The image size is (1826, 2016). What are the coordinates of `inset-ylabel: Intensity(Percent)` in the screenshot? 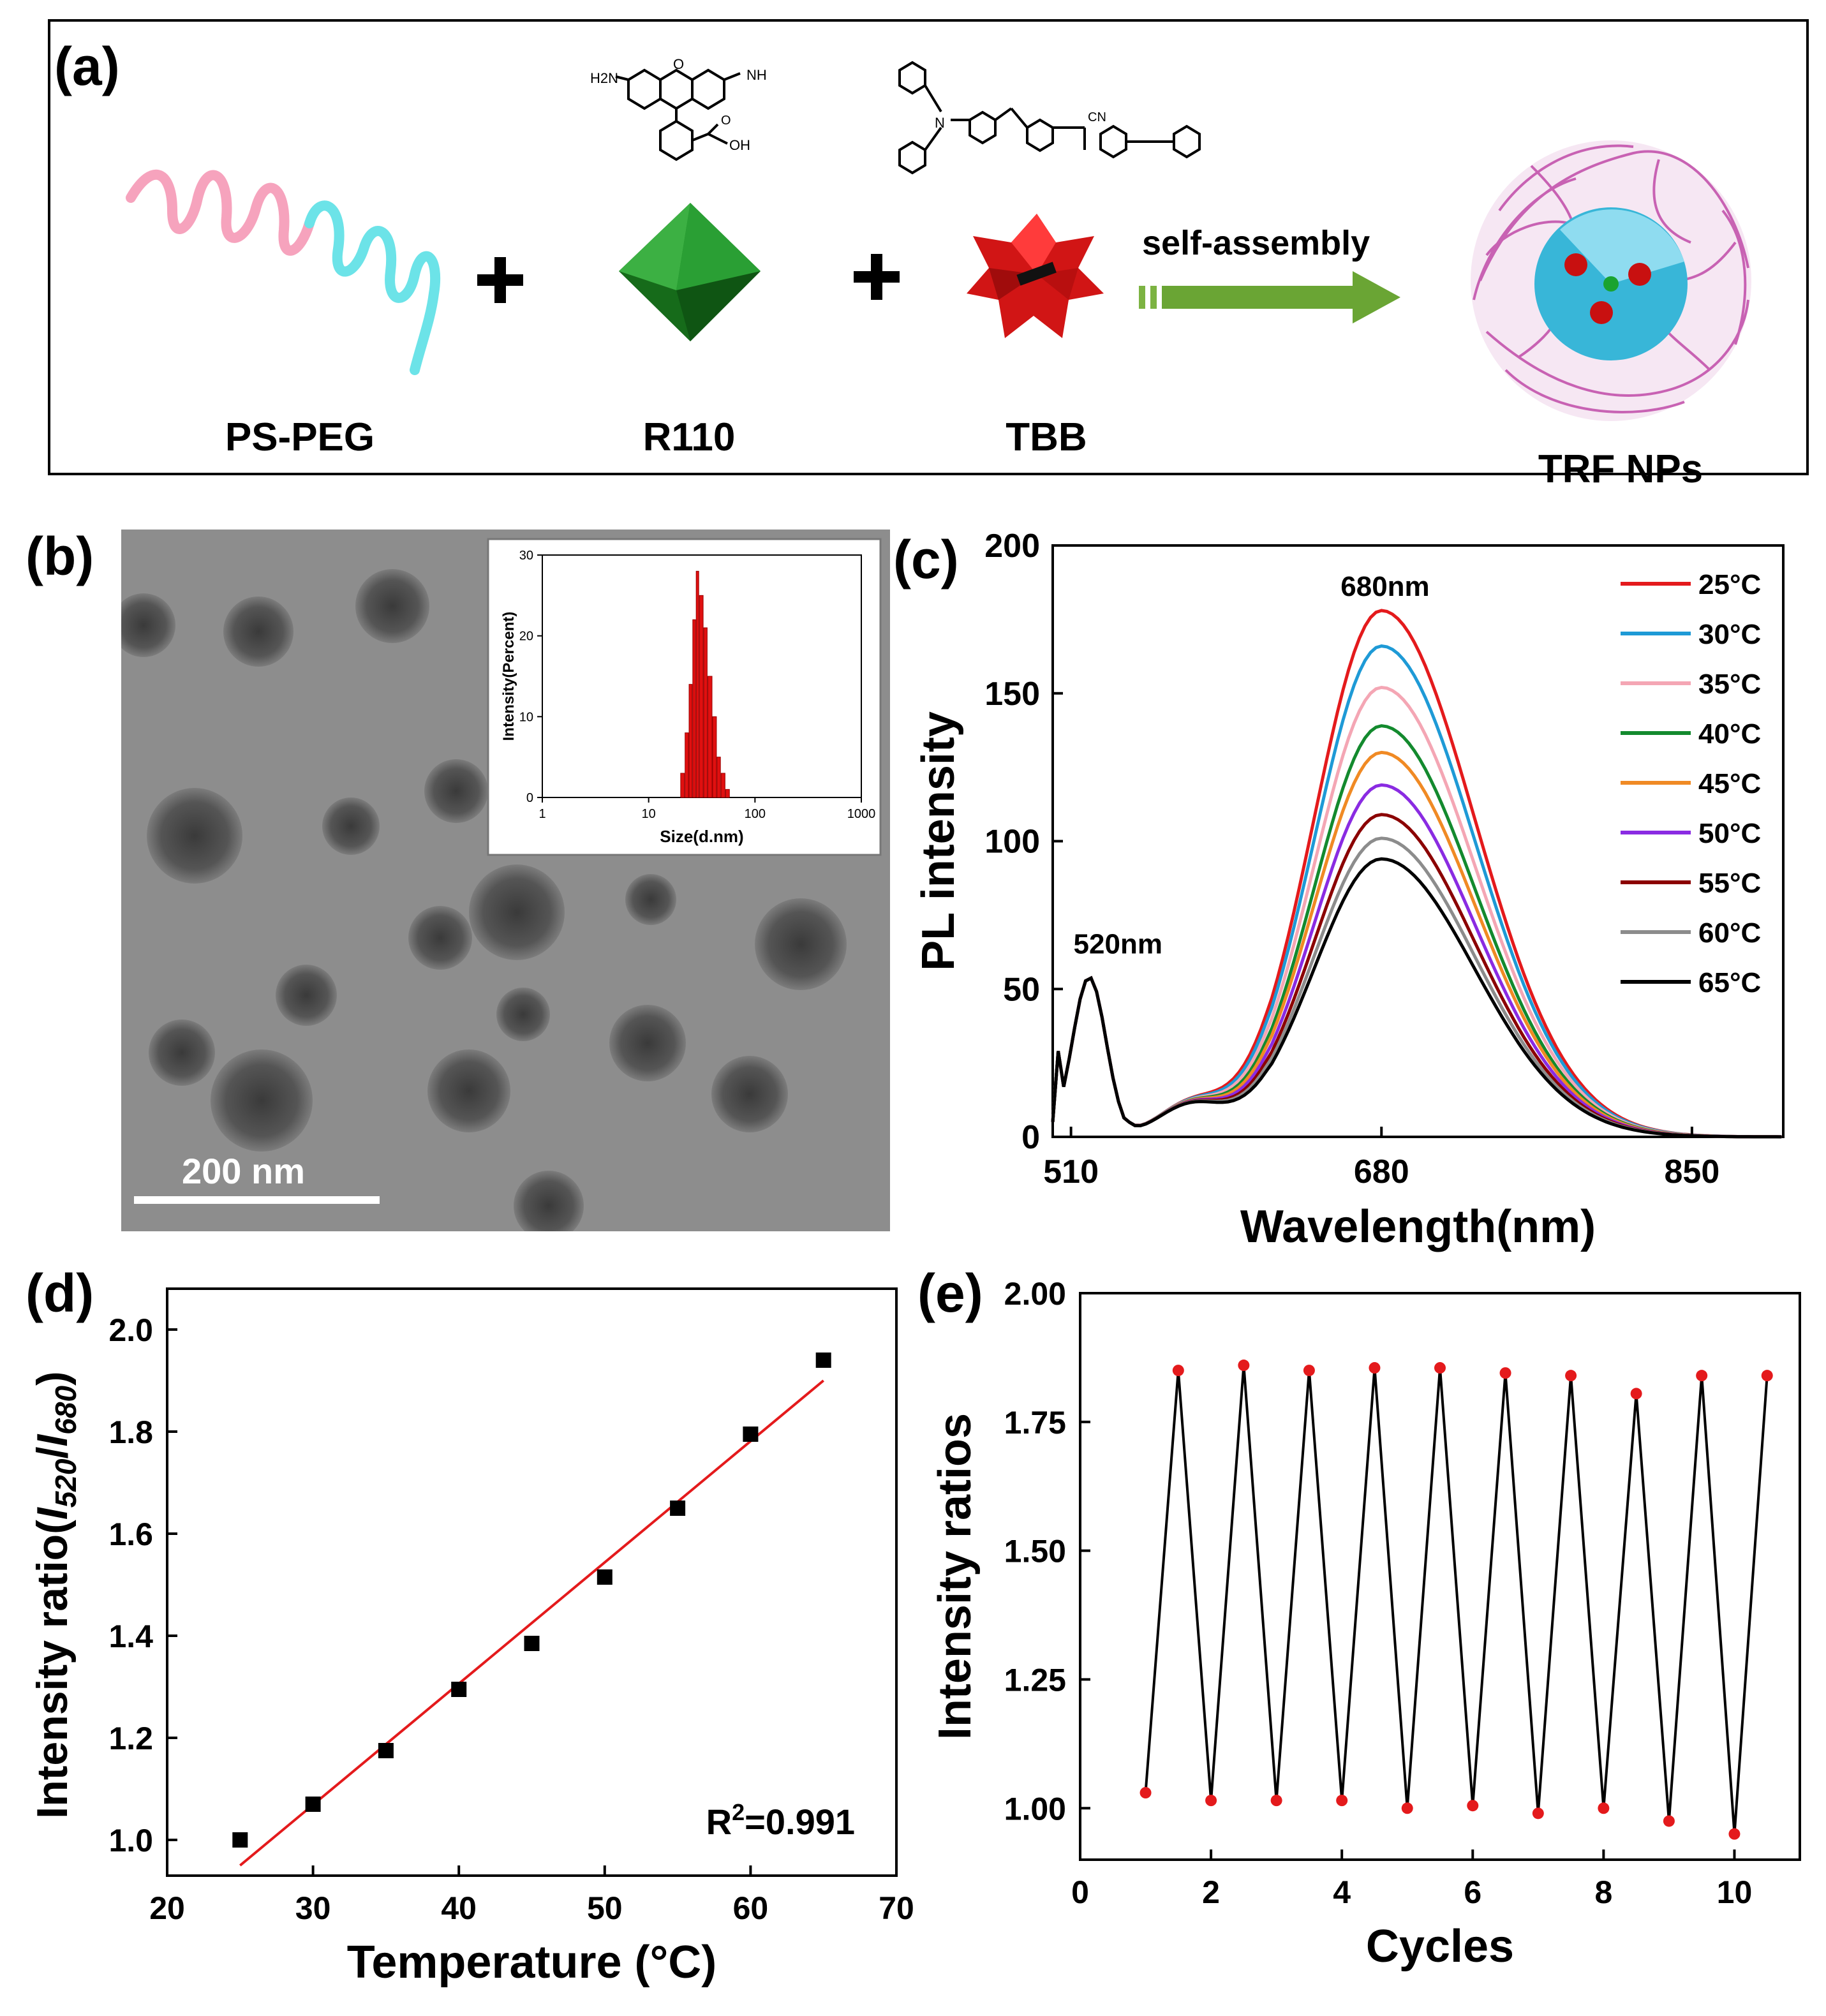 It's located at (508, 676).